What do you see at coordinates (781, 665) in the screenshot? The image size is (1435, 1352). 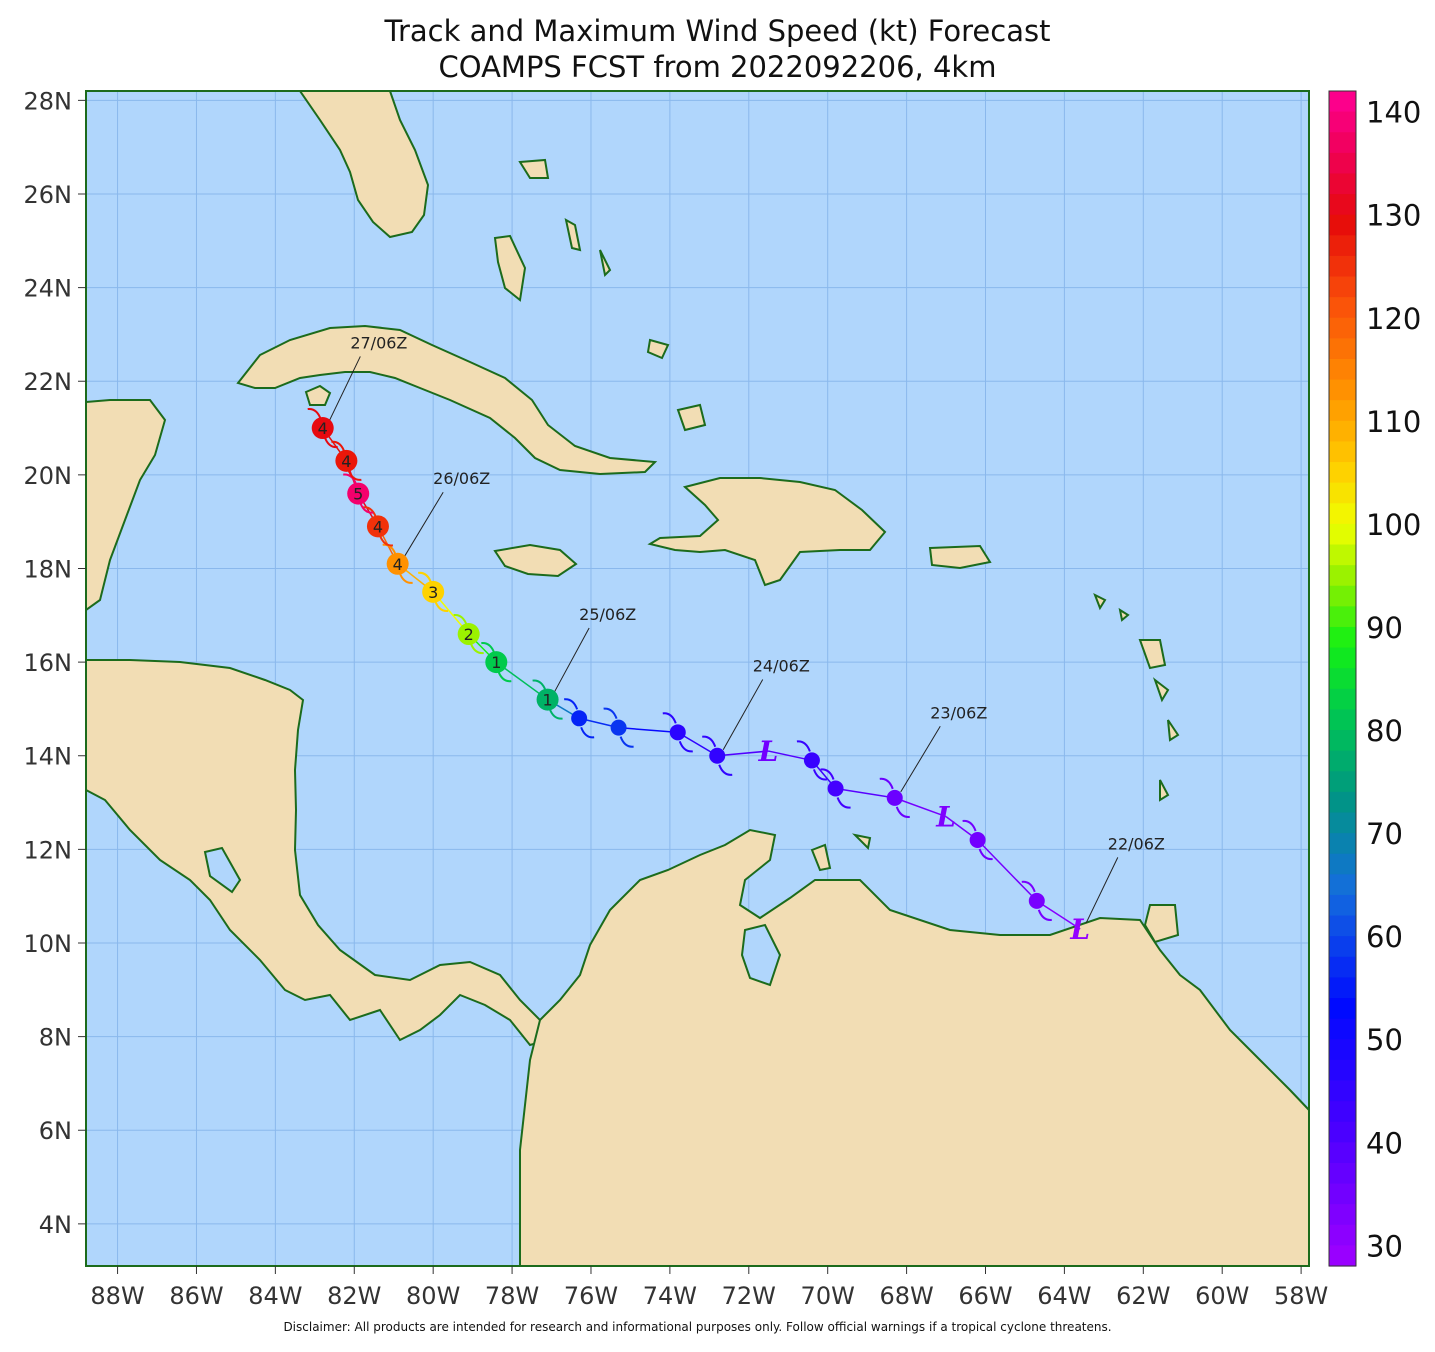 I see `time-label: 24/06Z` at bounding box center [781, 665].